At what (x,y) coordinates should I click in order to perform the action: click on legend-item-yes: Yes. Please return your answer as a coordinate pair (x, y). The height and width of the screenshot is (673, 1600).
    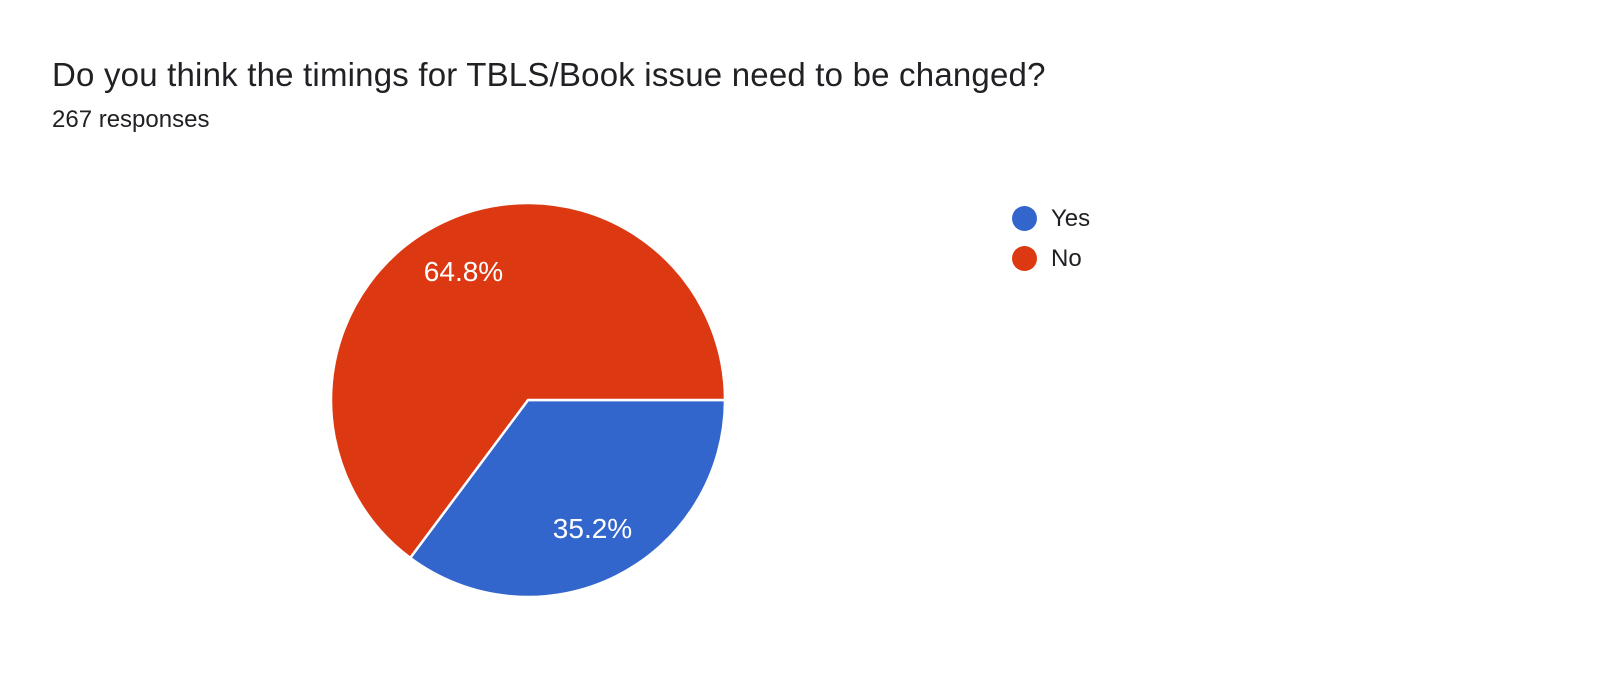
    Looking at the image, I should click on (1051, 218).